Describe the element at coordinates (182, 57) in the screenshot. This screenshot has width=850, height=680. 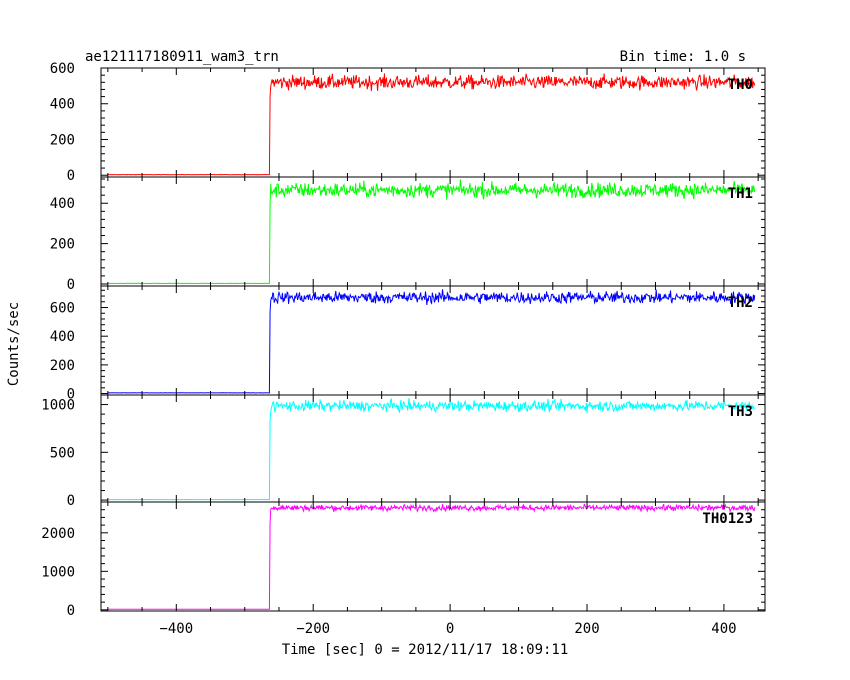
I see `chart-title: ae121117180911_wam3_trn` at that location.